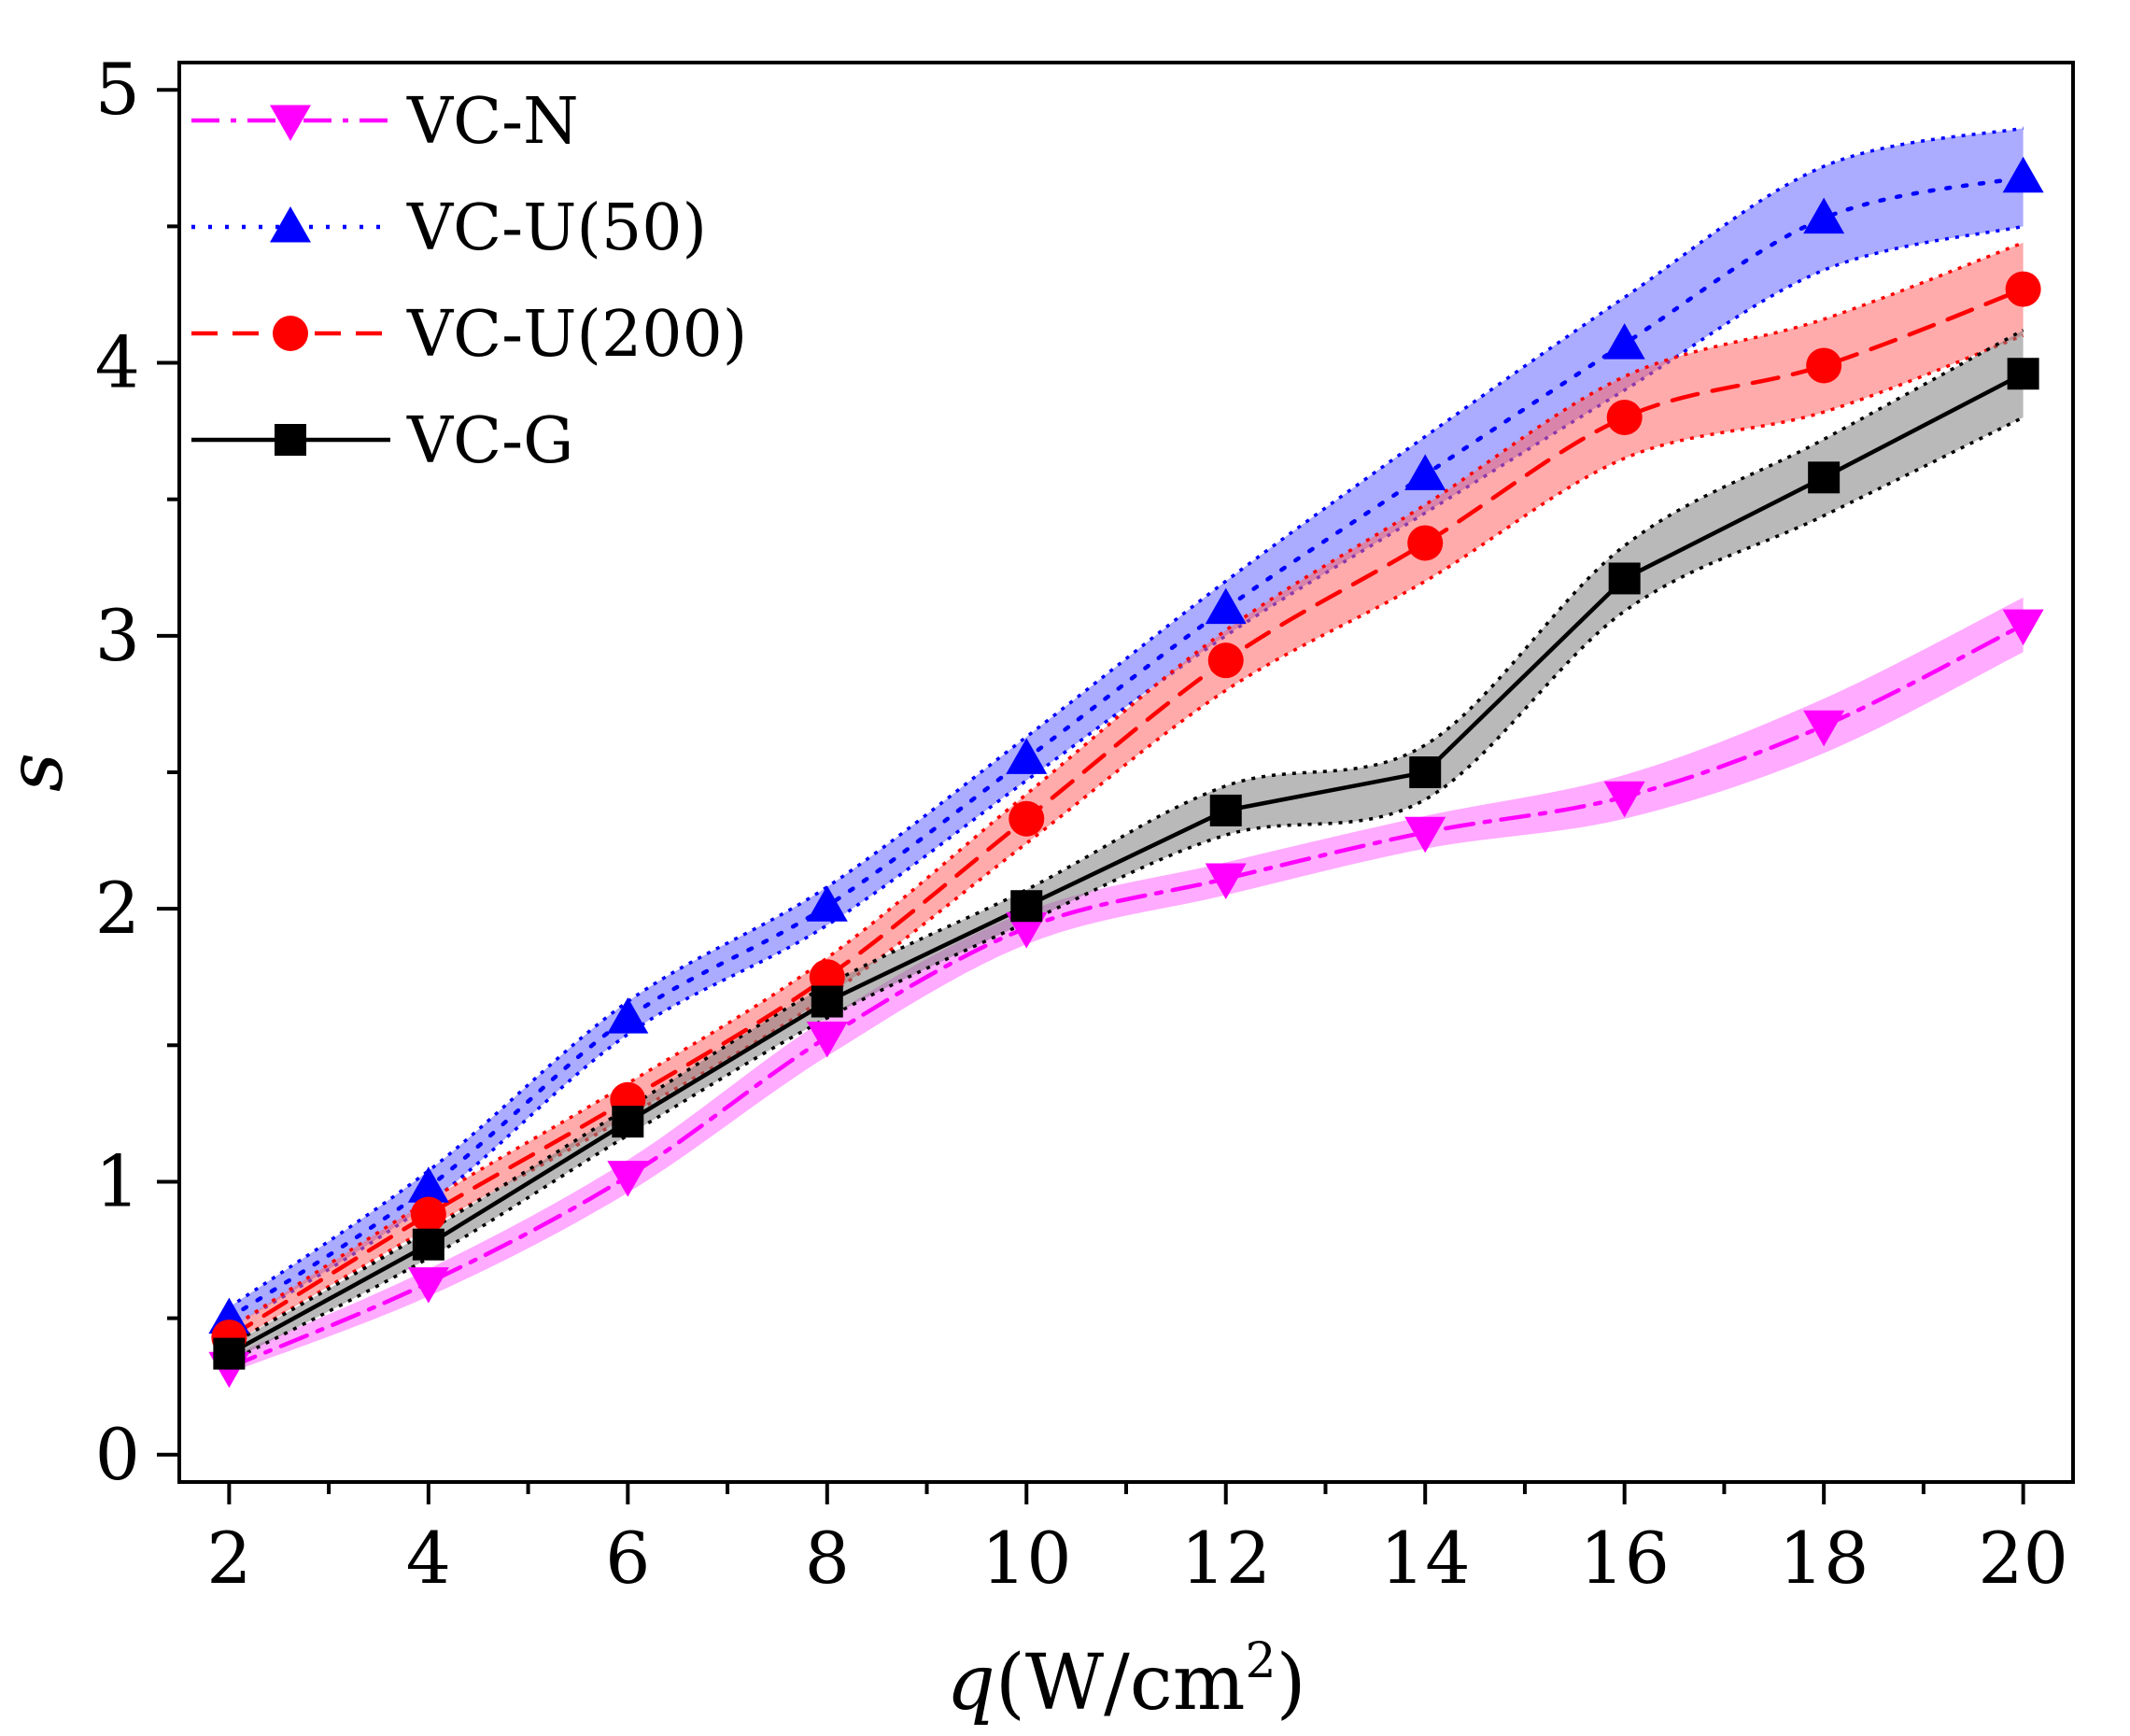 This screenshot has width=2130, height=1736. I want to click on x-tick-label: 14, so click(1425, 1558).